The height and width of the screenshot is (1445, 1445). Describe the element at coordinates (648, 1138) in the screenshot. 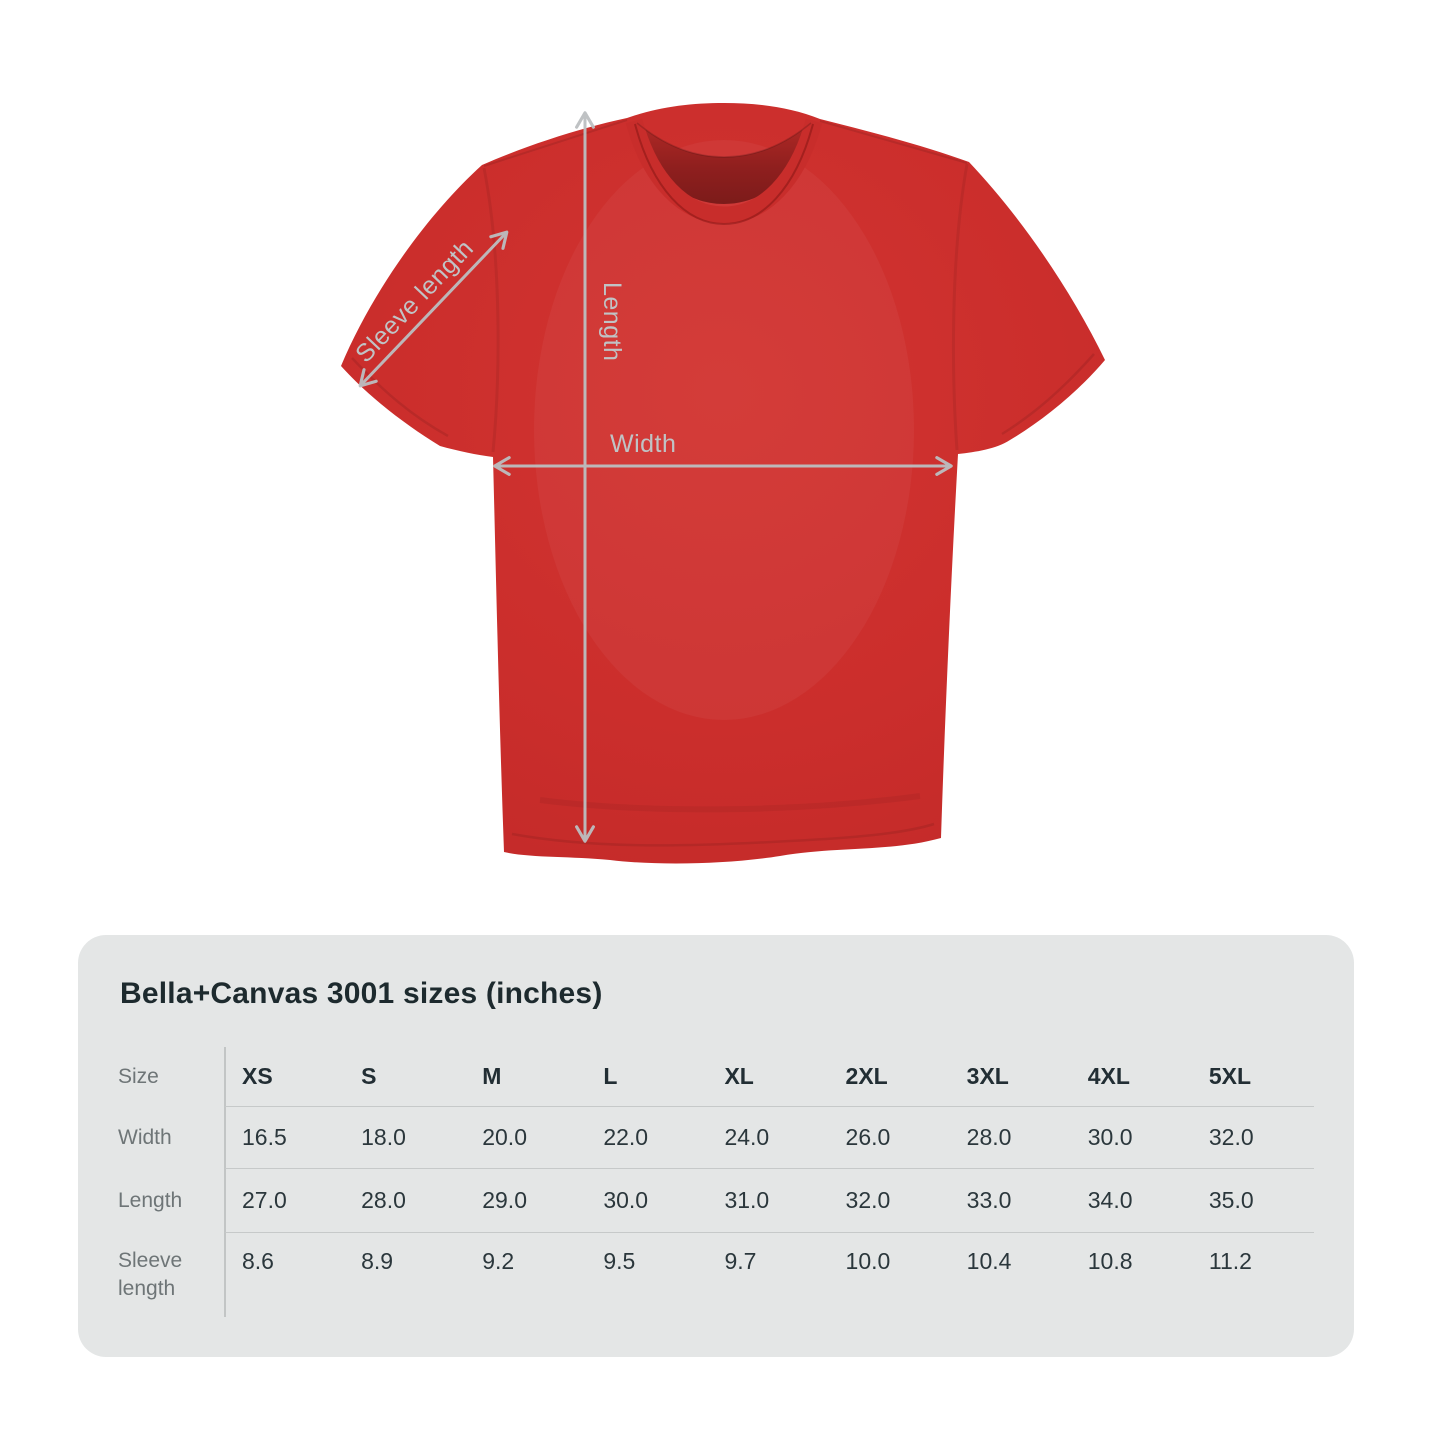

I see `width-value: 22.0` at that location.